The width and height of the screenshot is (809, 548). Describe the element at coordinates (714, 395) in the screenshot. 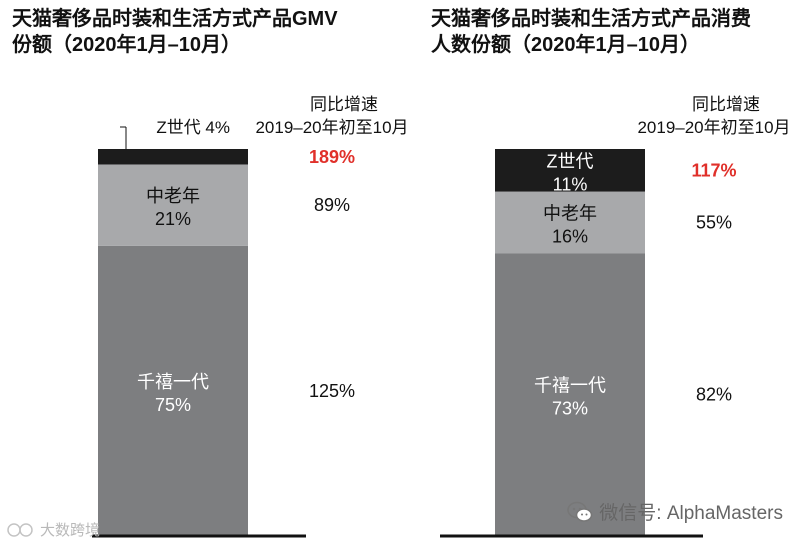

I see `growth-value-2-1: 82%` at that location.